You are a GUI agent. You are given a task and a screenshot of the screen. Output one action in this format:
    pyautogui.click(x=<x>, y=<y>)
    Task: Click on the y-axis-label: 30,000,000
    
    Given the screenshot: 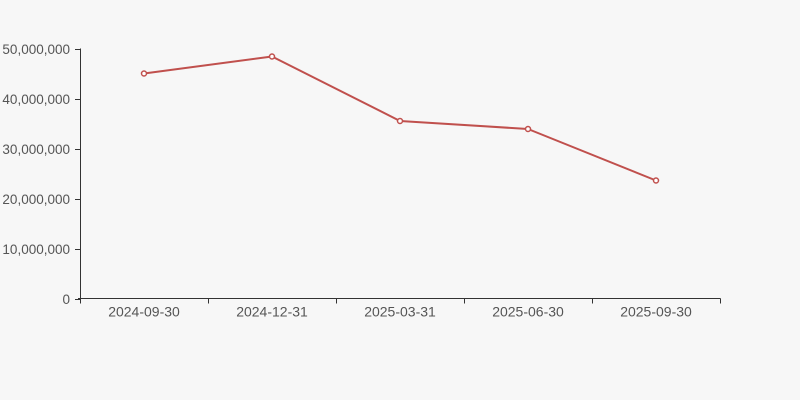 What is the action you would take?
    pyautogui.click(x=36, y=149)
    